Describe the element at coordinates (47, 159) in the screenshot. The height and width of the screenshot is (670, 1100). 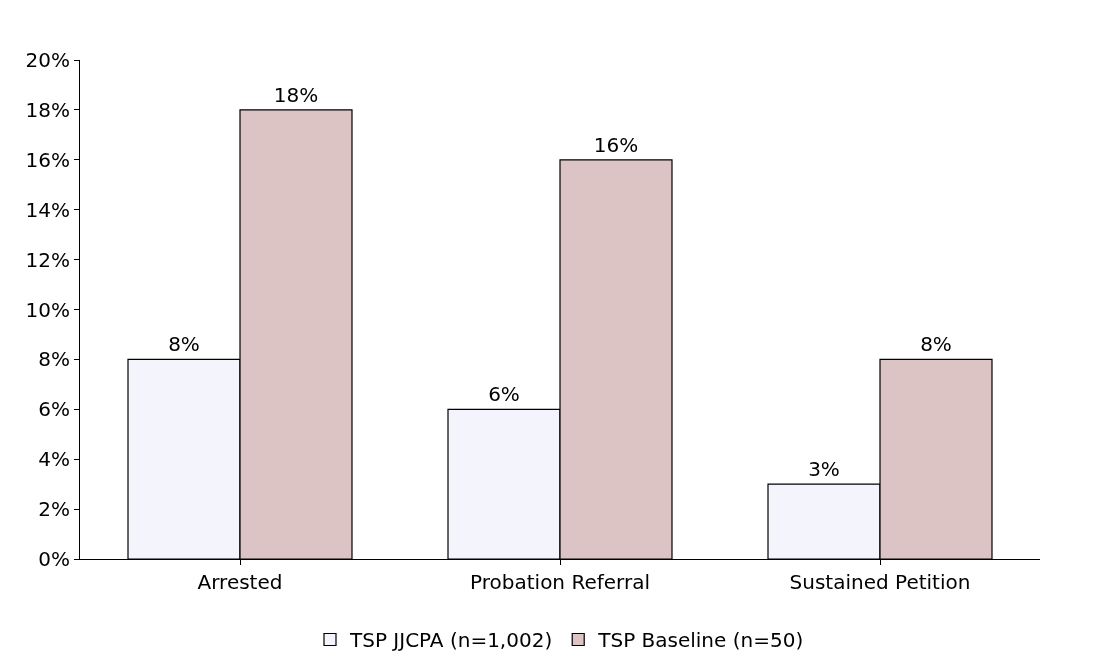
I see `y-tick-label: 16%` at that location.